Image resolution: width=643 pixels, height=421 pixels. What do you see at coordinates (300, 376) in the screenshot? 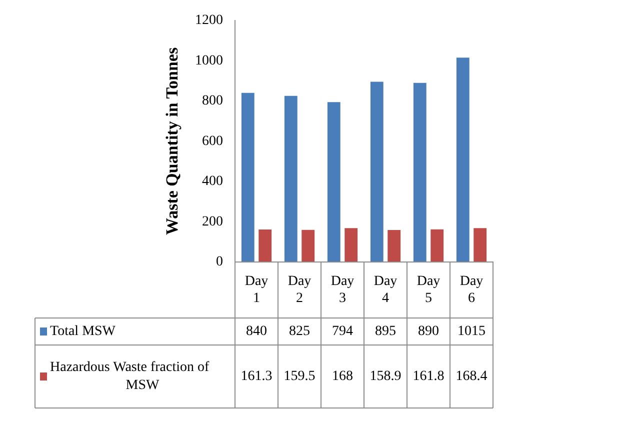
I see `data-label: 159.5` at bounding box center [300, 376].